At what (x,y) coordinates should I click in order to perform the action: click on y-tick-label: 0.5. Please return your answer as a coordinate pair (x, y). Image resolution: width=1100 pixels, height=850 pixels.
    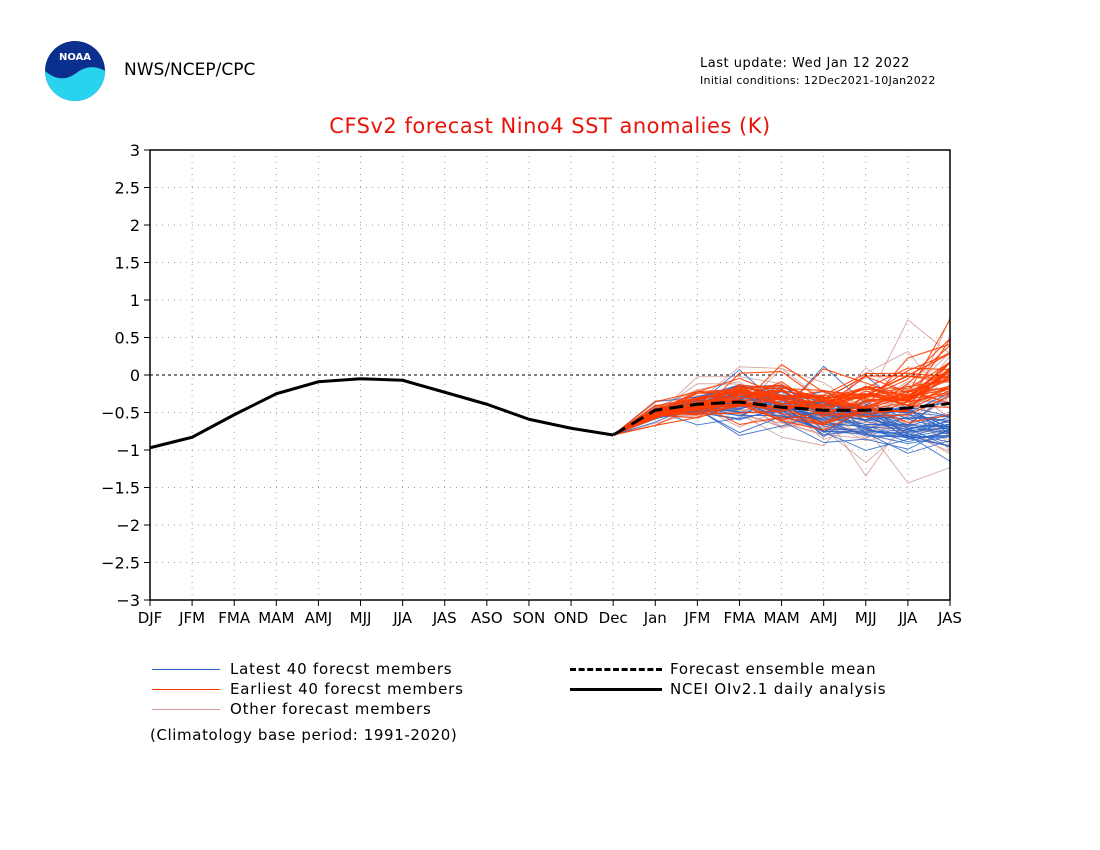
    Looking at the image, I should click on (127, 338).